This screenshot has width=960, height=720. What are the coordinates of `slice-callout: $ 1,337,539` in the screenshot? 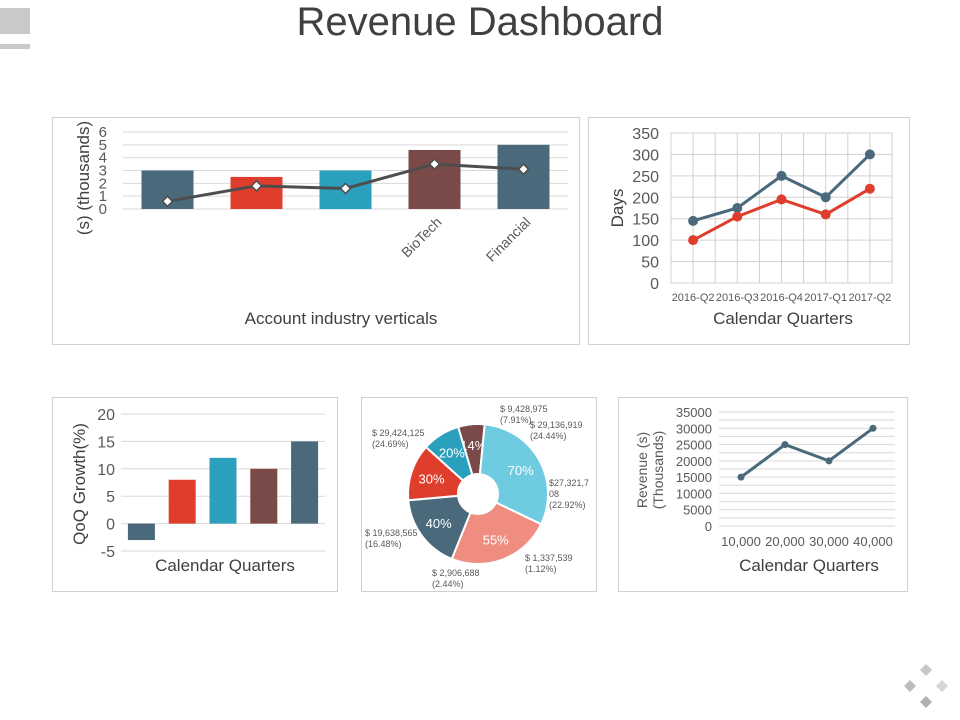 It's located at (549, 558).